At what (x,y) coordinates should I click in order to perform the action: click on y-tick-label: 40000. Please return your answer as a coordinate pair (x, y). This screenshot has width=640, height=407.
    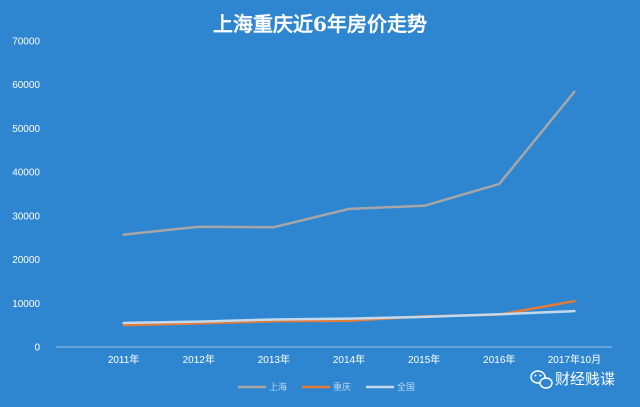
    Looking at the image, I should click on (26, 173).